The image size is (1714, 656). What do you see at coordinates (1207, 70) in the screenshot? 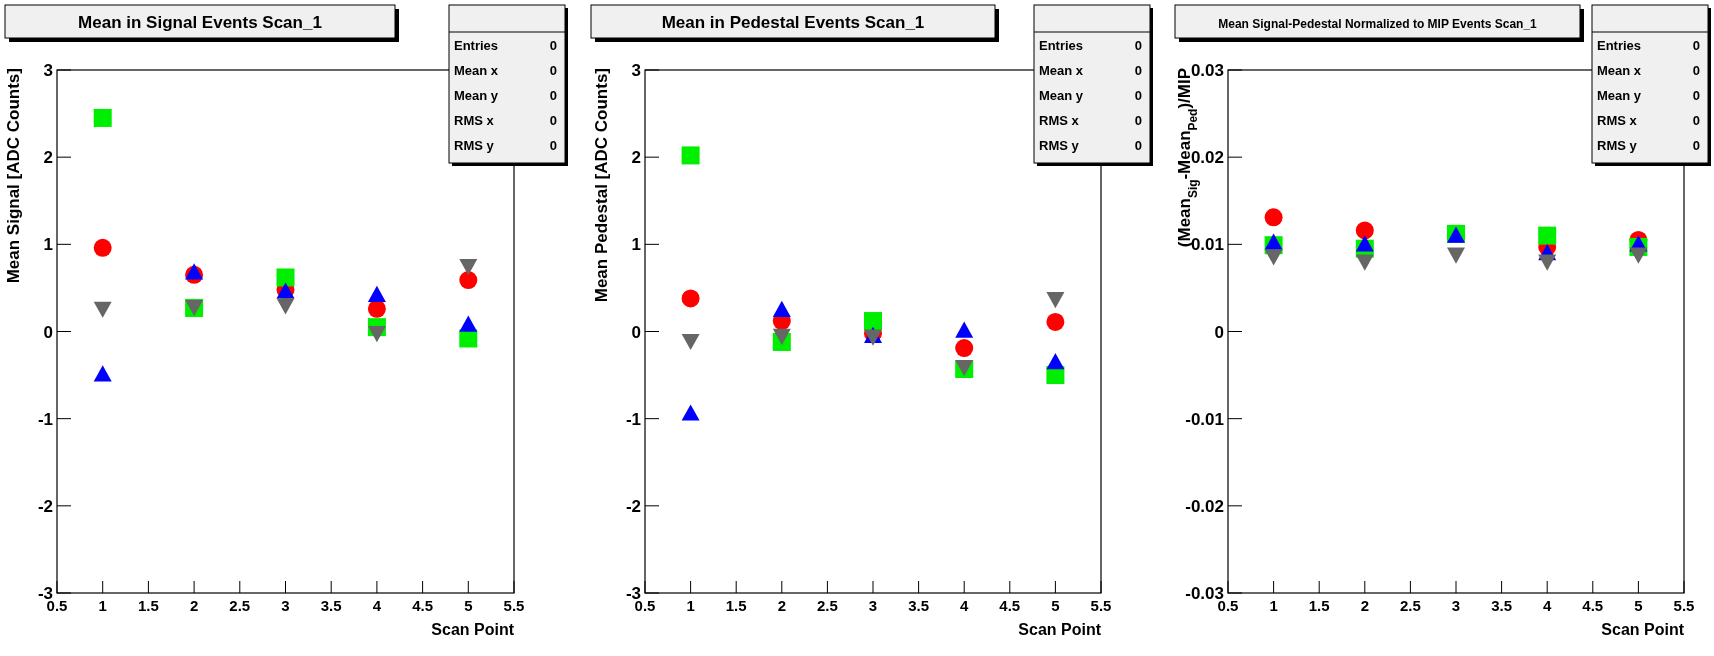
I see `y-tick-label: 0.03` at bounding box center [1207, 70].